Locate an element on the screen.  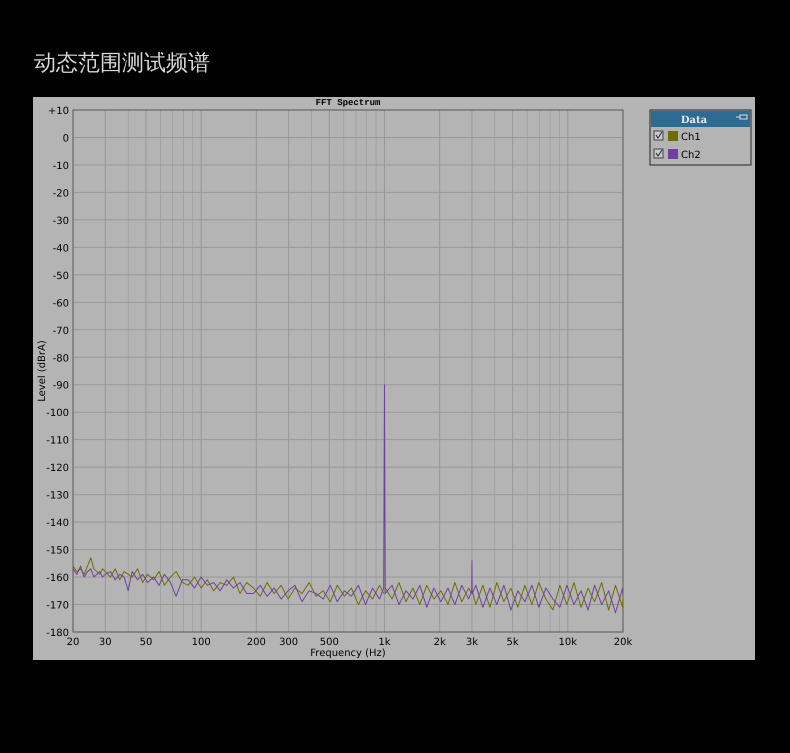
x-tick-label: 1k is located at coordinates (384, 642).